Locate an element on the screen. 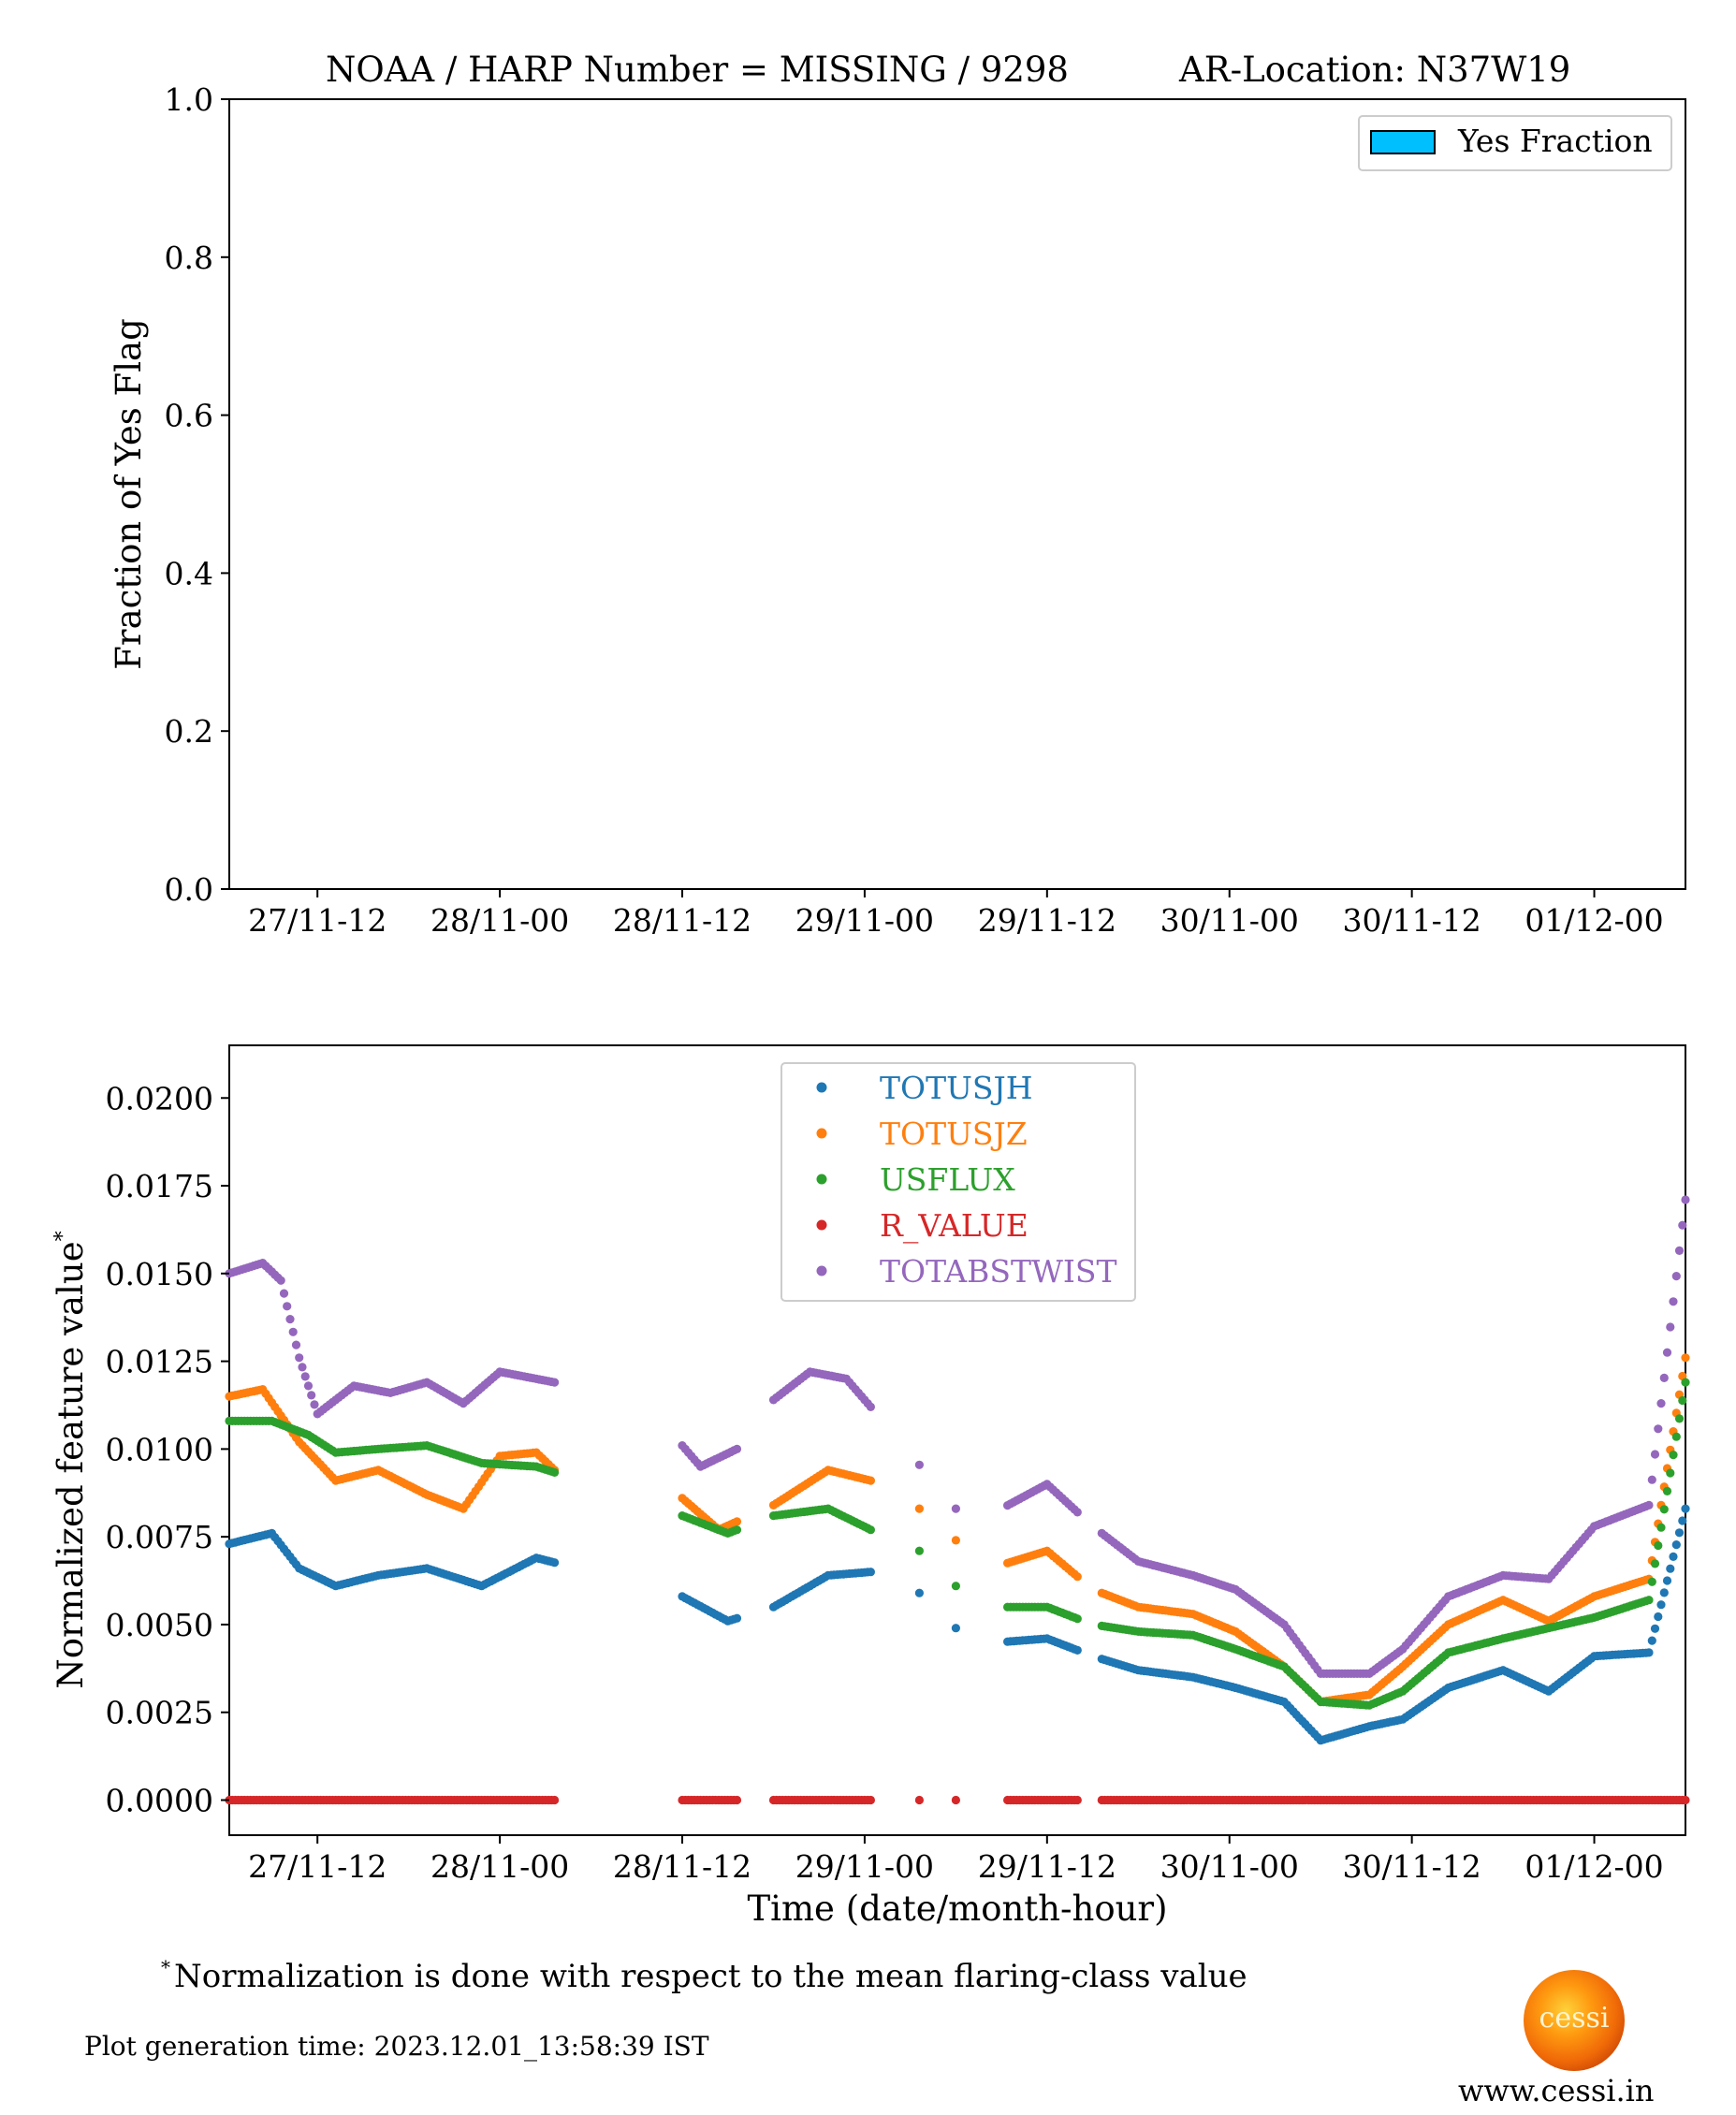 This screenshot has height=2115, width=1736. y-tick-label: 0.0 is located at coordinates (189, 889).